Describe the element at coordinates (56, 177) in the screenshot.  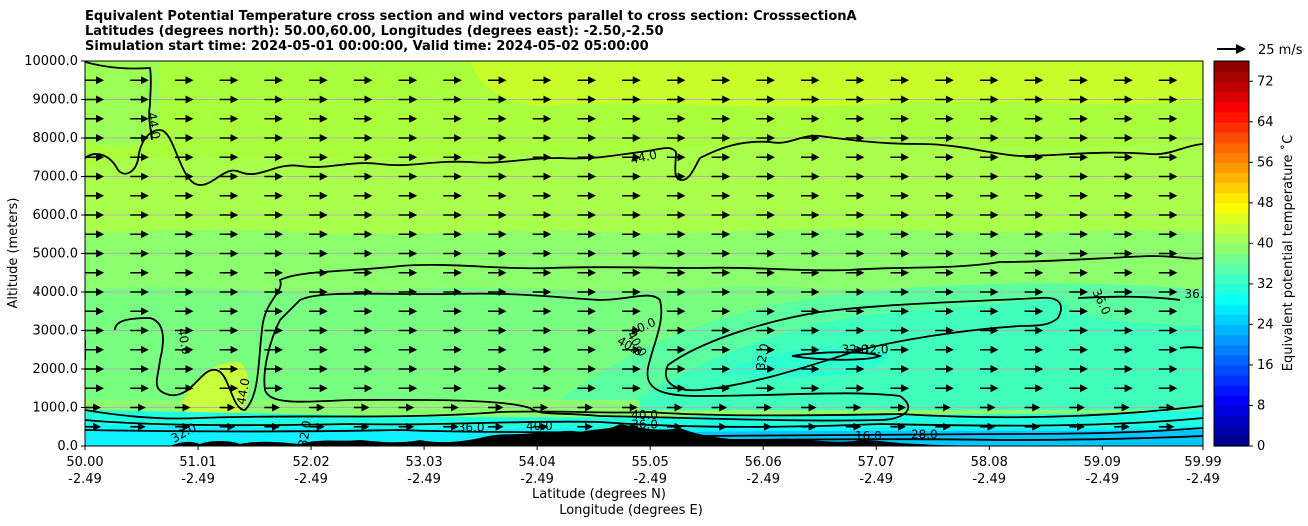
I see `y-tick-label: 7000.0` at that location.